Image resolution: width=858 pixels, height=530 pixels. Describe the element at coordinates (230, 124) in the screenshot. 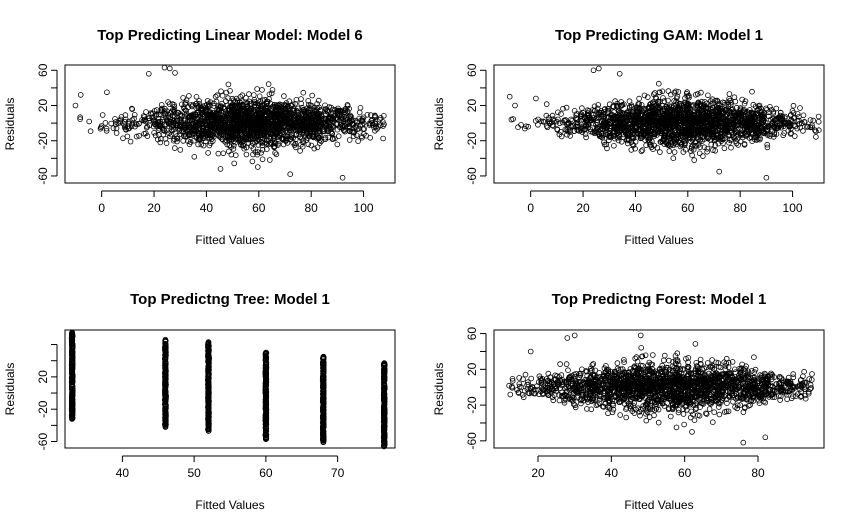

I see `plot-frame` at that location.